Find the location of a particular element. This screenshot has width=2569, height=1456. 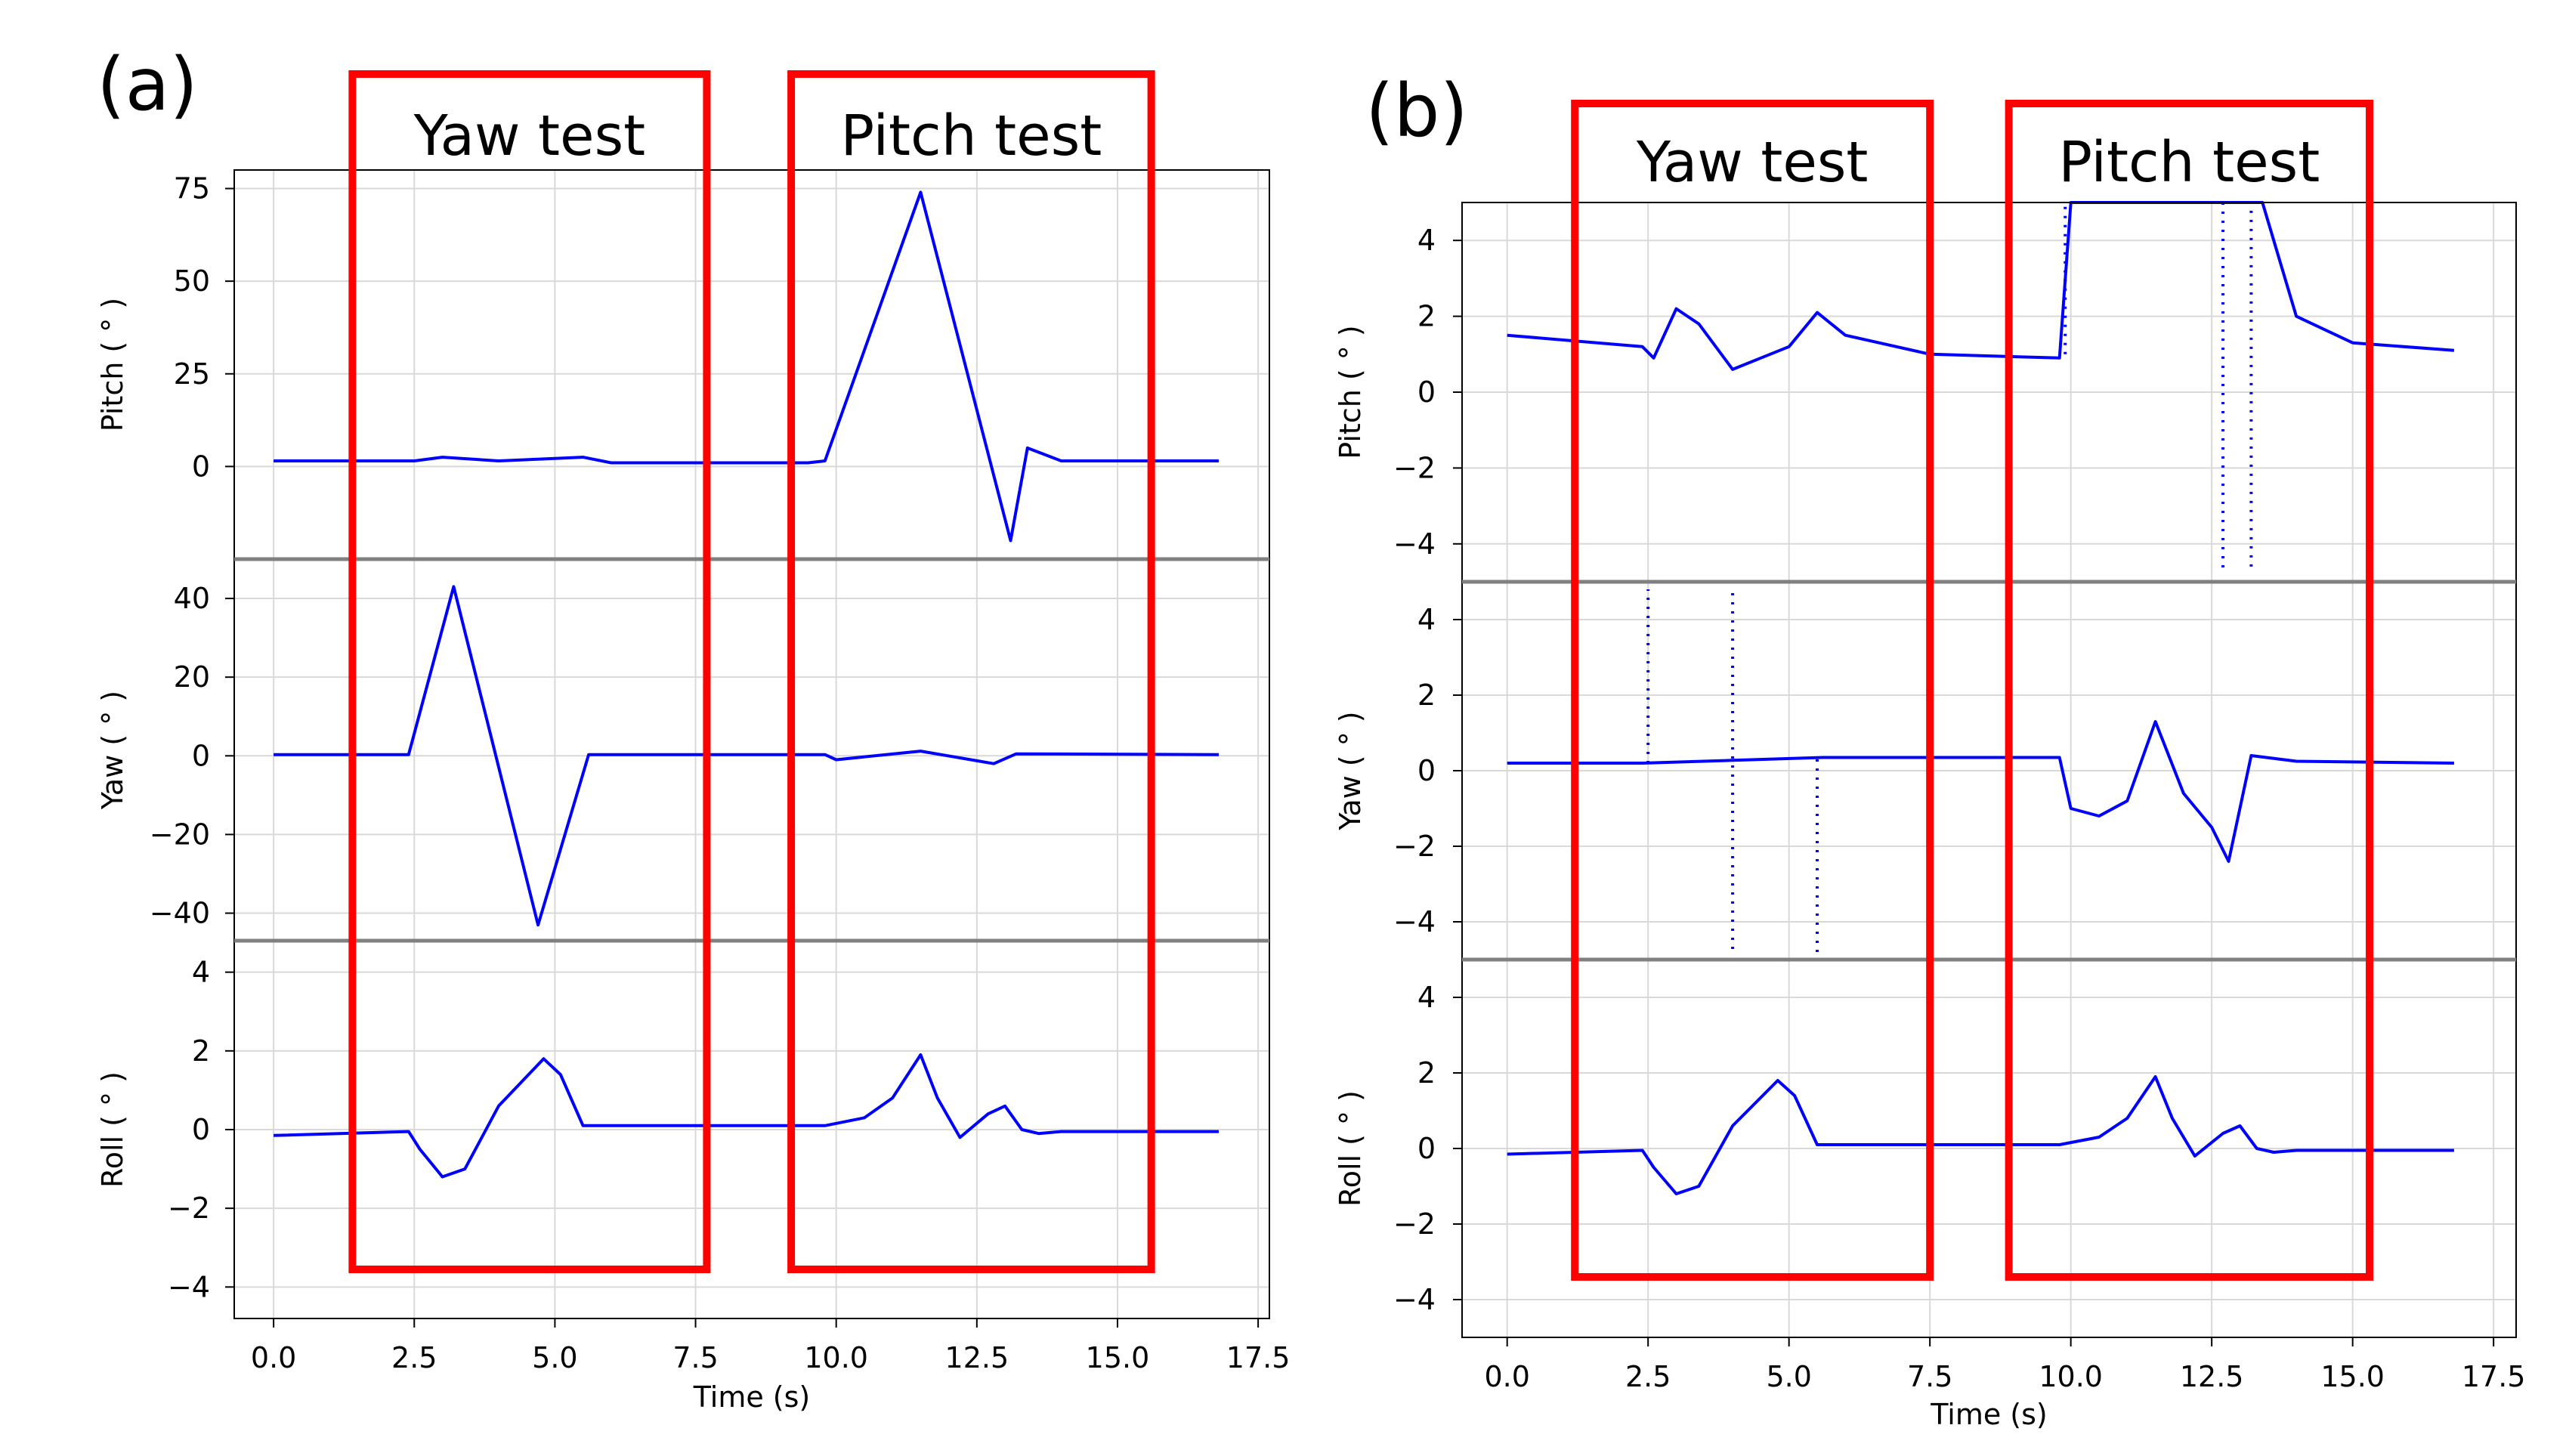

subplot-b-2: 4 2 0 −2 −4 Yaw ( ° ) is located at coordinates (1926, 770).